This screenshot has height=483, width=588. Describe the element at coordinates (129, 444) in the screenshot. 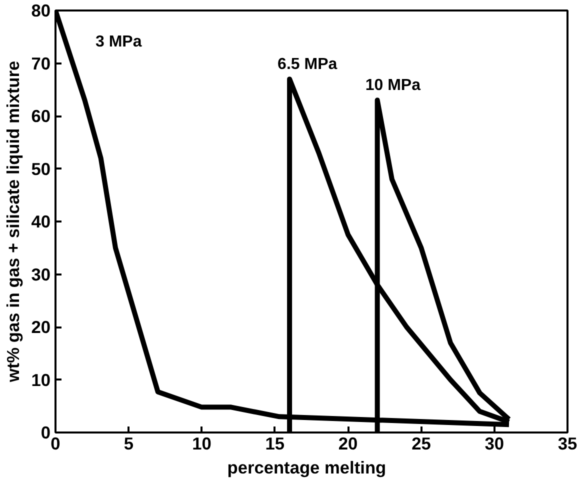

I see `x-tick-label: 5` at that location.